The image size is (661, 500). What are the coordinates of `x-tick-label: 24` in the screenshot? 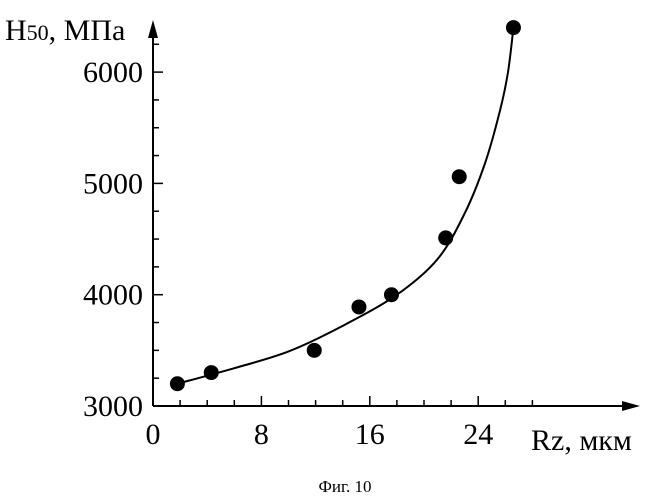 It's located at (478, 434).